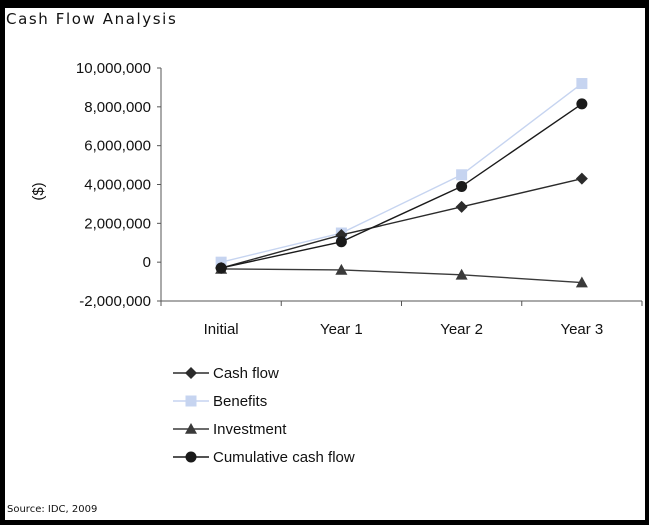 This screenshot has width=649, height=525. Describe the element at coordinates (191, 373) in the screenshot. I see `legend-marker-diamond` at that location.